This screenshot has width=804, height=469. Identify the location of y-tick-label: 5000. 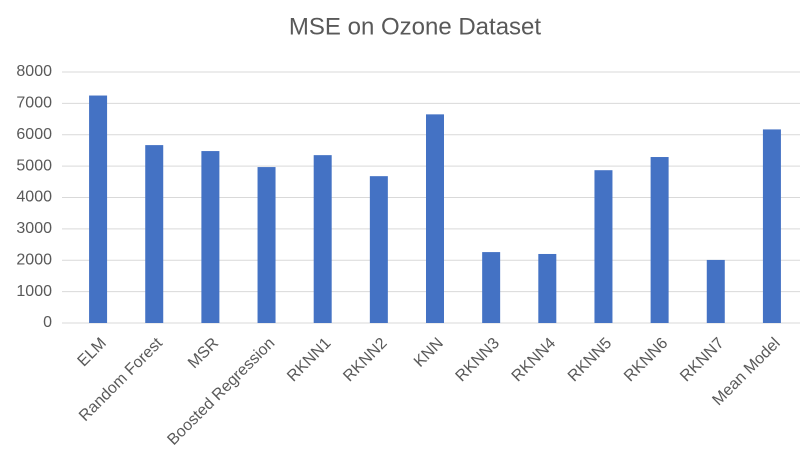
(34, 165).